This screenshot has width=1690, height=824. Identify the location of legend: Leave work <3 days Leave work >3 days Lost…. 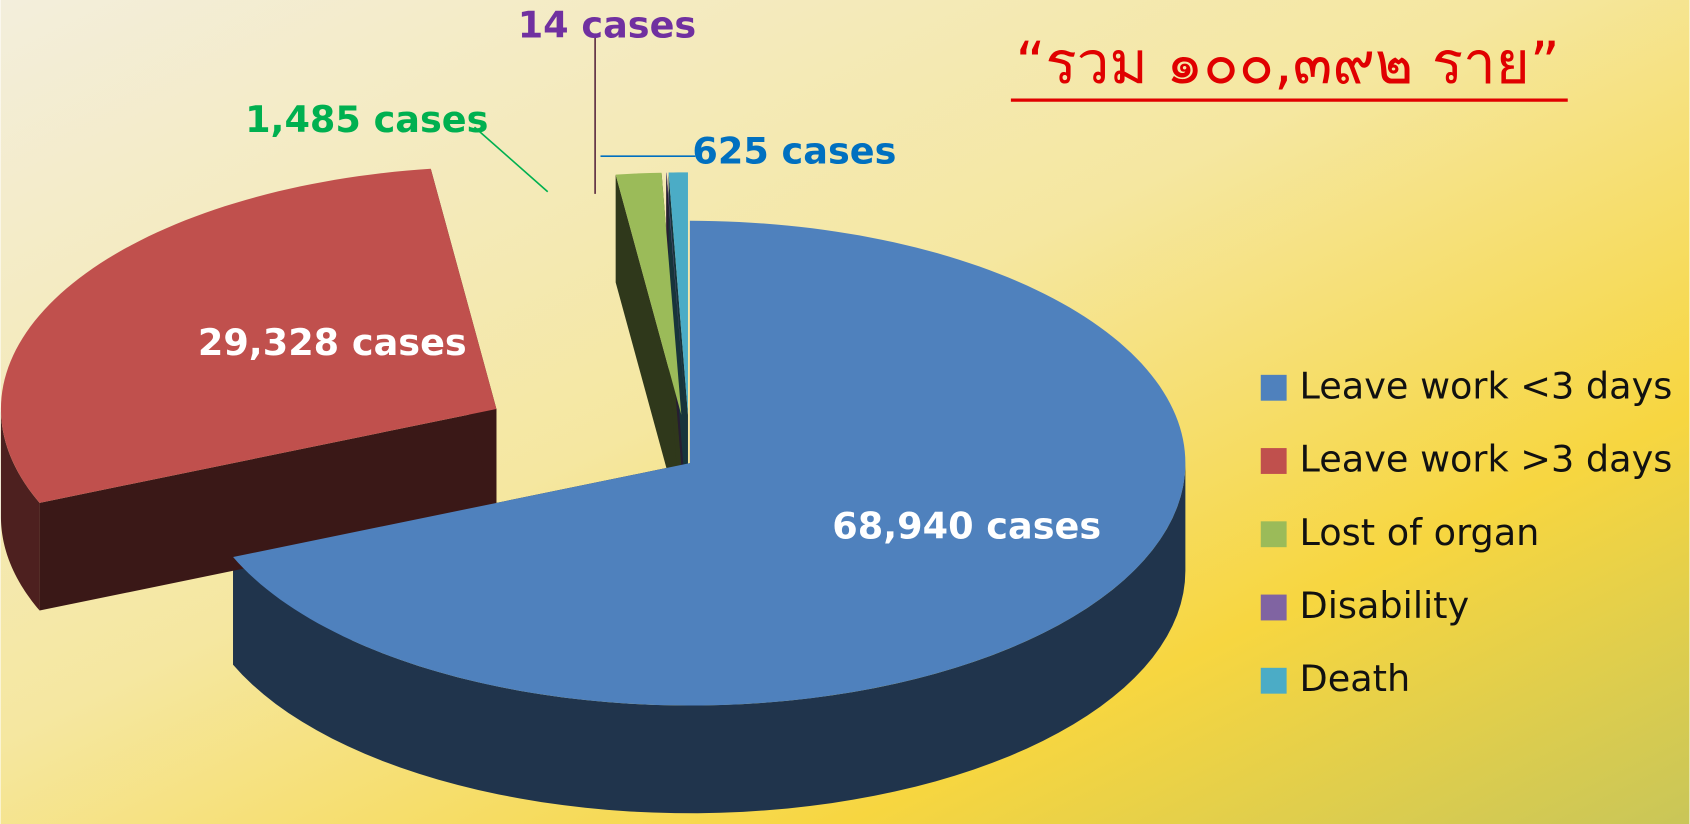
(1466, 532).